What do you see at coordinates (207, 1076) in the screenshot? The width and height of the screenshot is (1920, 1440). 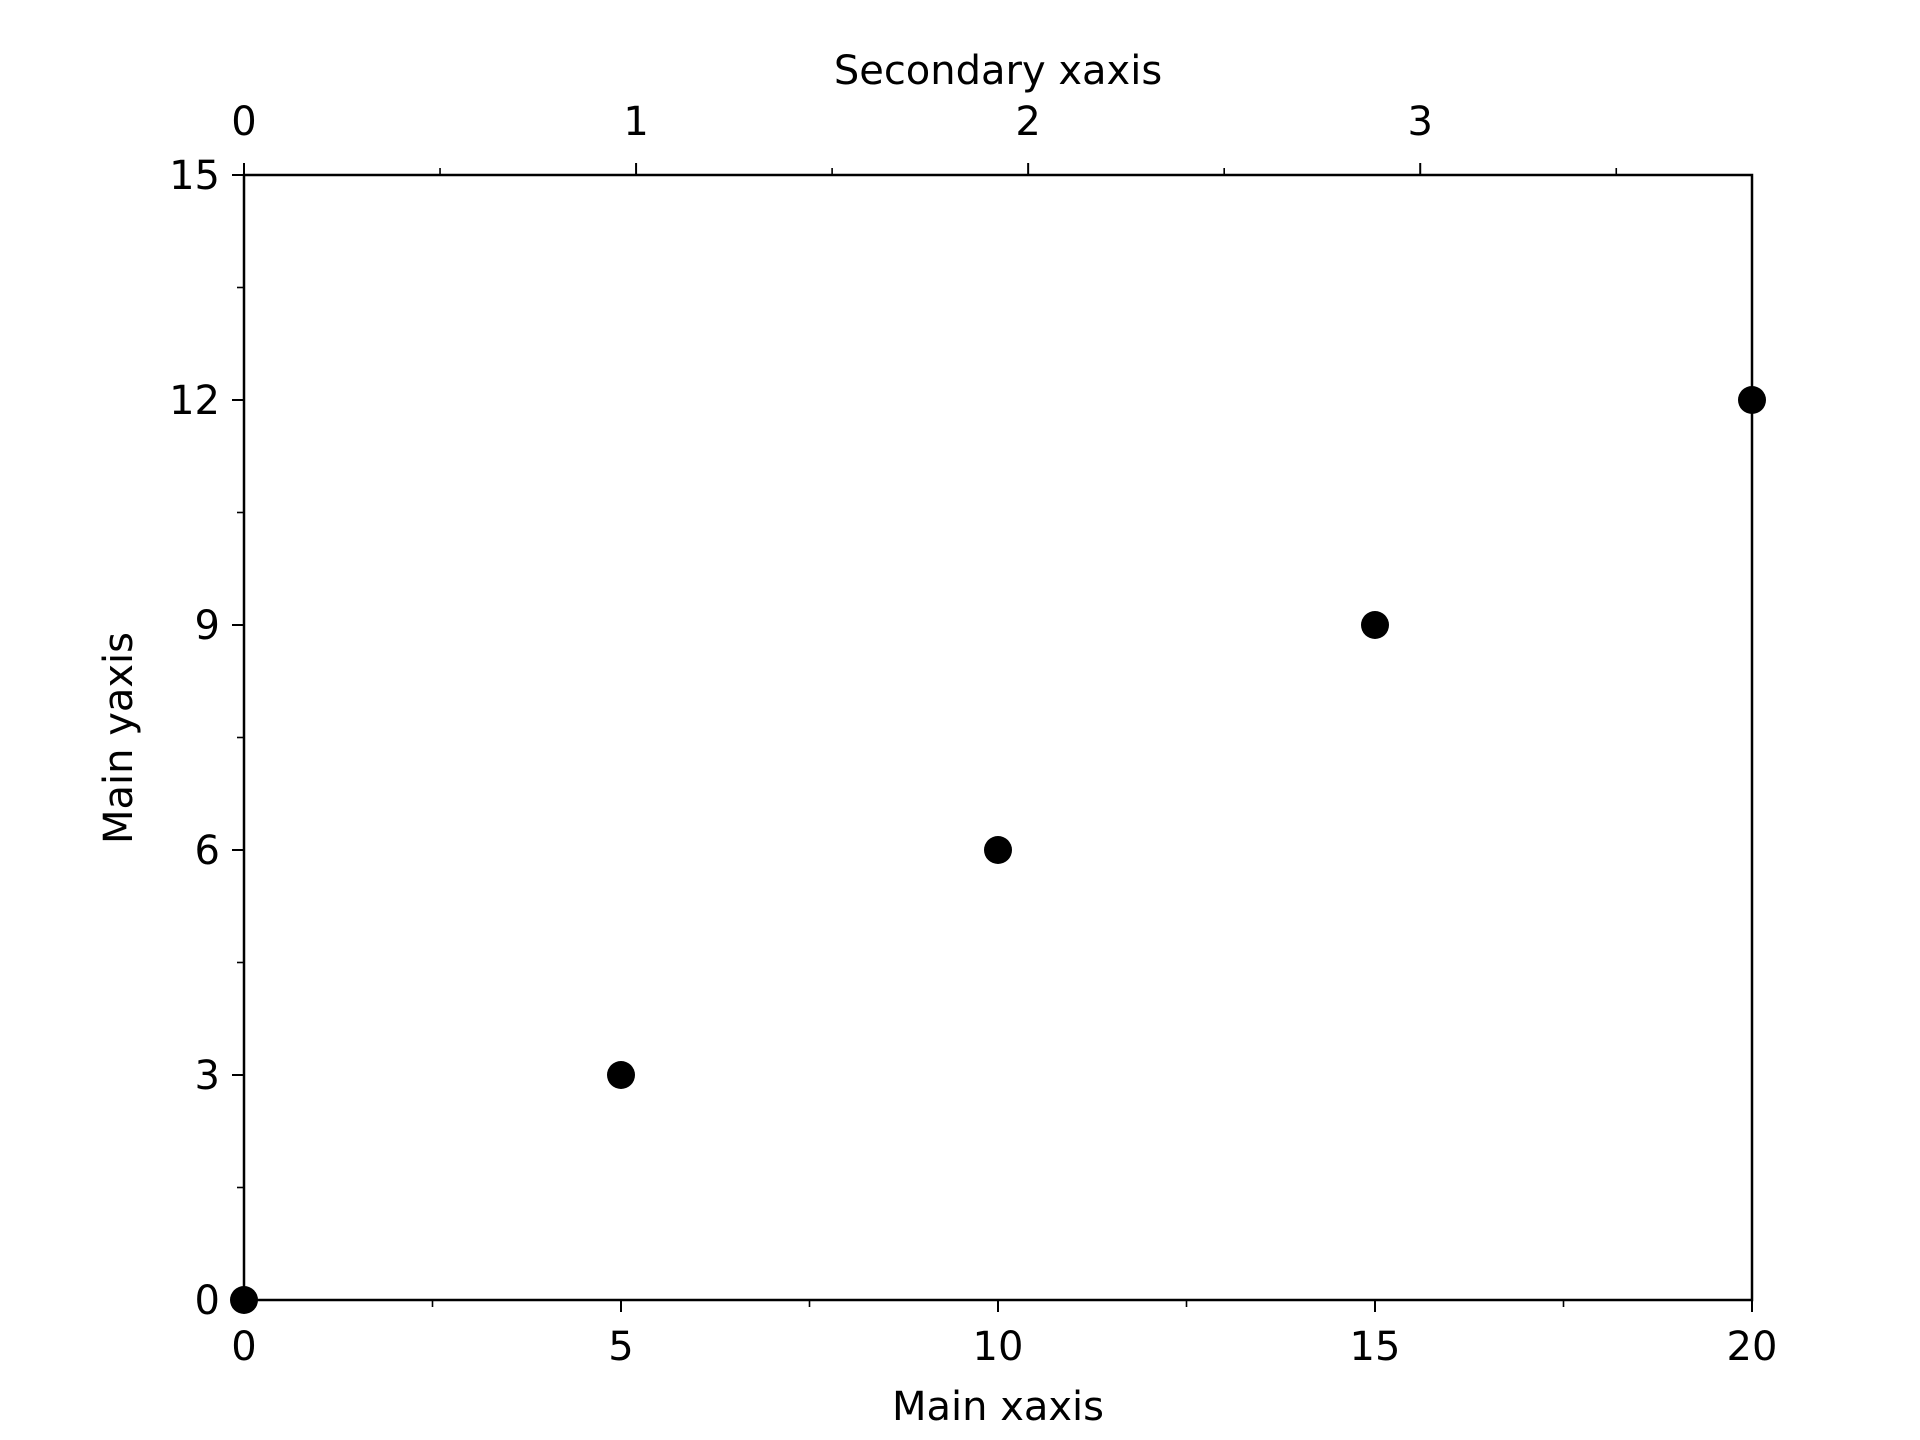 I see `y-tick-label: 3` at bounding box center [207, 1076].